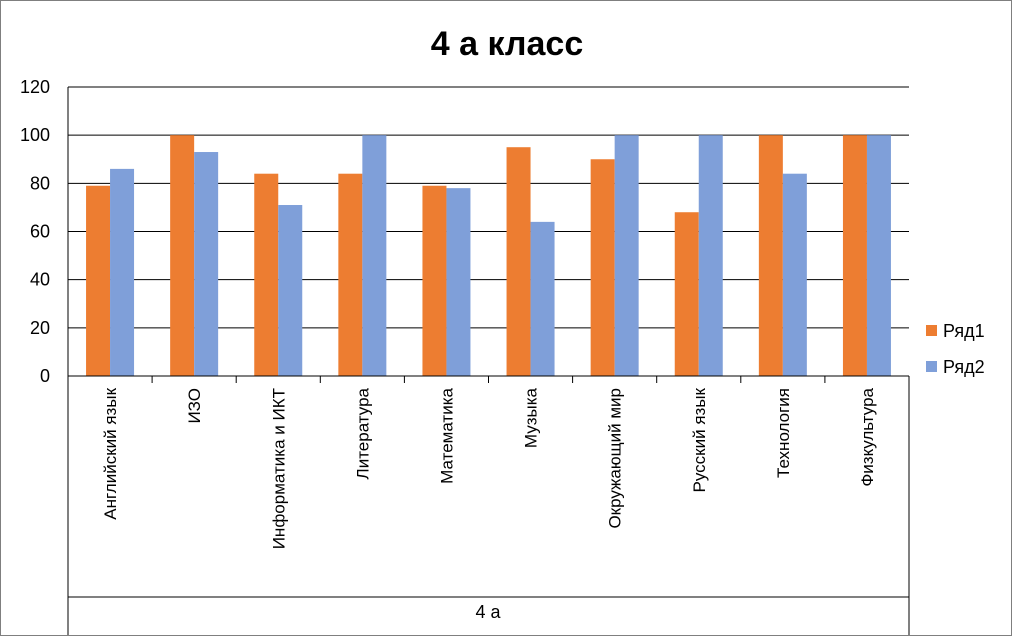 This screenshot has width=1012, height=637. I want to click on legend-label: Ряд2, so click(964, 367).